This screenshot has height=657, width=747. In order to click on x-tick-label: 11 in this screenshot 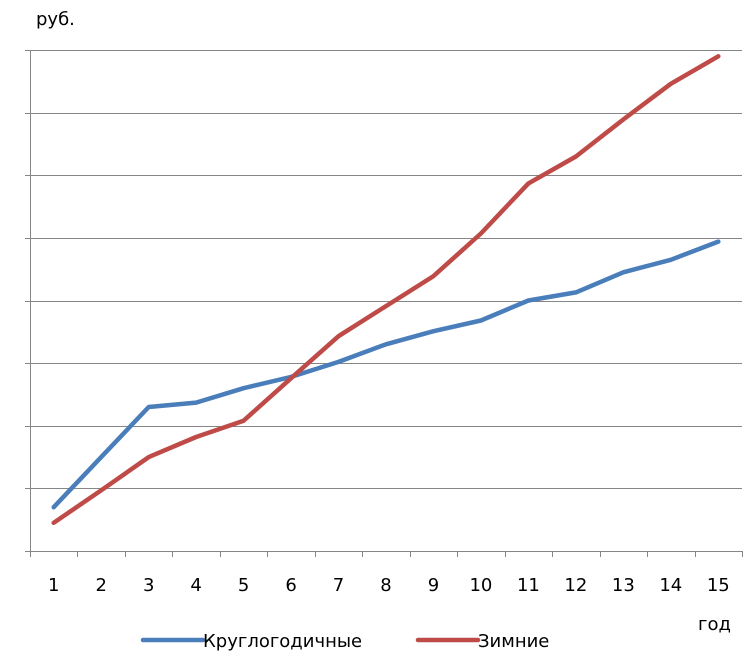, I will do `click(528, 585)`.